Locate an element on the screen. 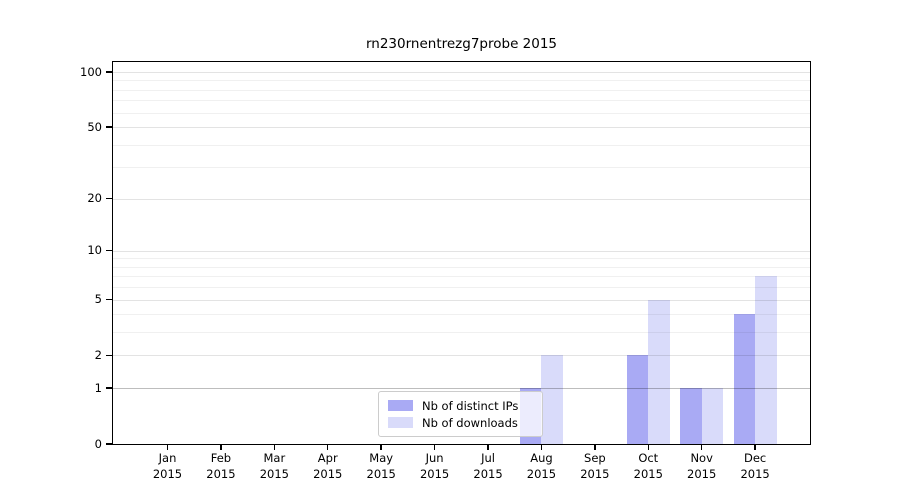  x-tick-label: Sep 2015 is located at coordinates (595, 466).